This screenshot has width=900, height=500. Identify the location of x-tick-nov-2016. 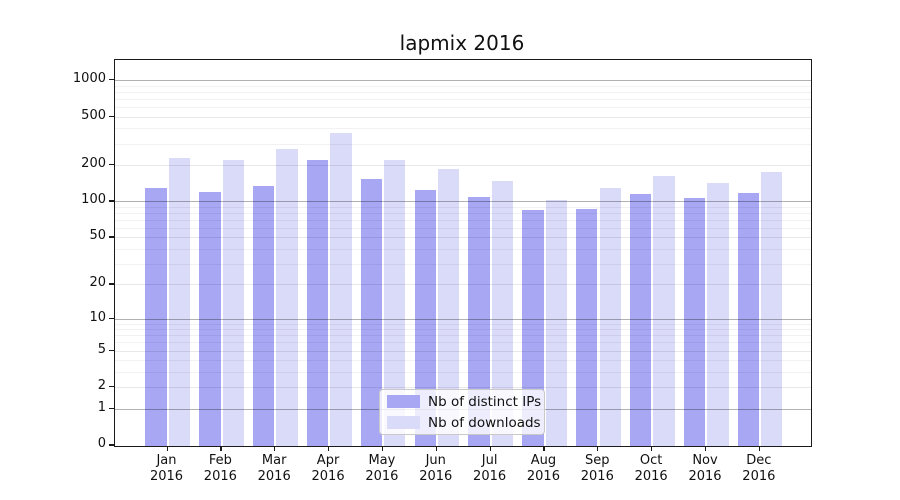
(706, 448).